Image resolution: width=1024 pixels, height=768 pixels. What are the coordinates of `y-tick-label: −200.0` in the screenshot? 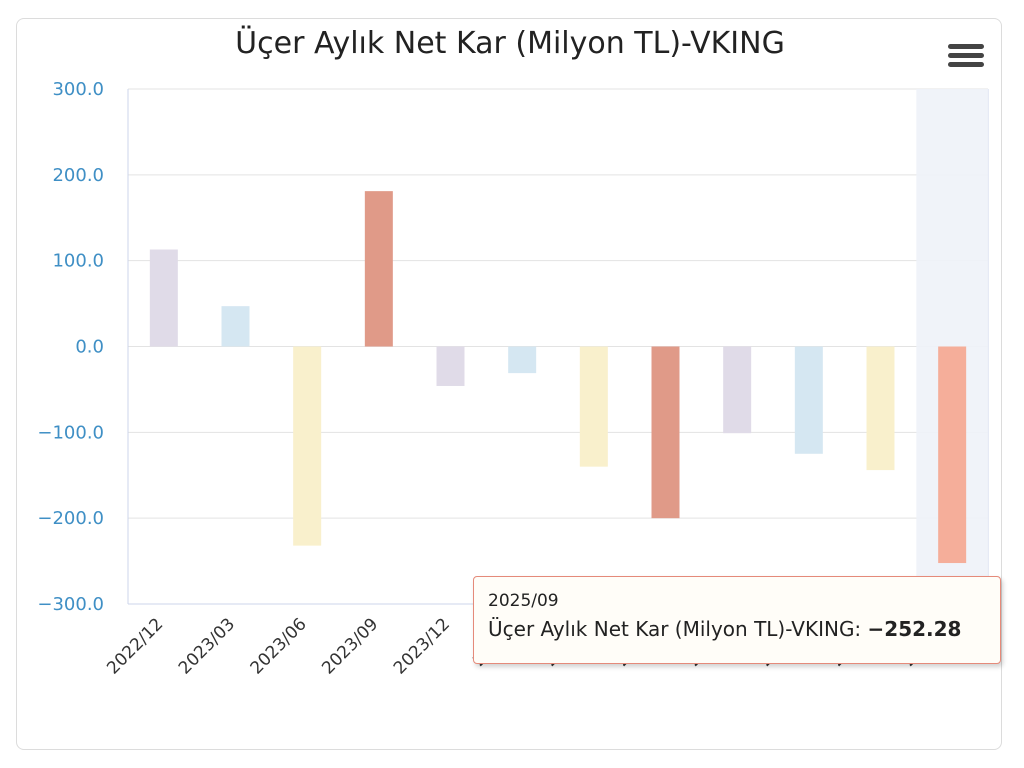 It's located at (70, 518).